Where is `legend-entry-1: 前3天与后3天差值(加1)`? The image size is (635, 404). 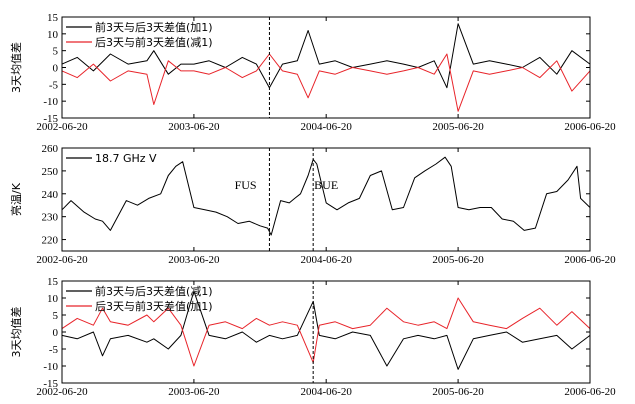
legend-entry-1: 前3天与后3天差值(加1) is located at coordinates (154, 27).